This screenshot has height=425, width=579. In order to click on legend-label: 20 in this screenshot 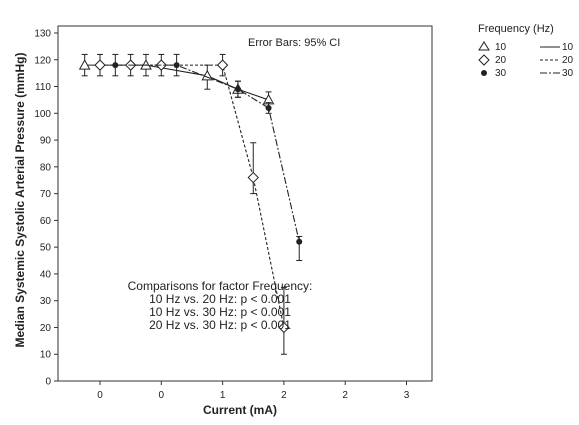, I will do `click(501, 60)`.